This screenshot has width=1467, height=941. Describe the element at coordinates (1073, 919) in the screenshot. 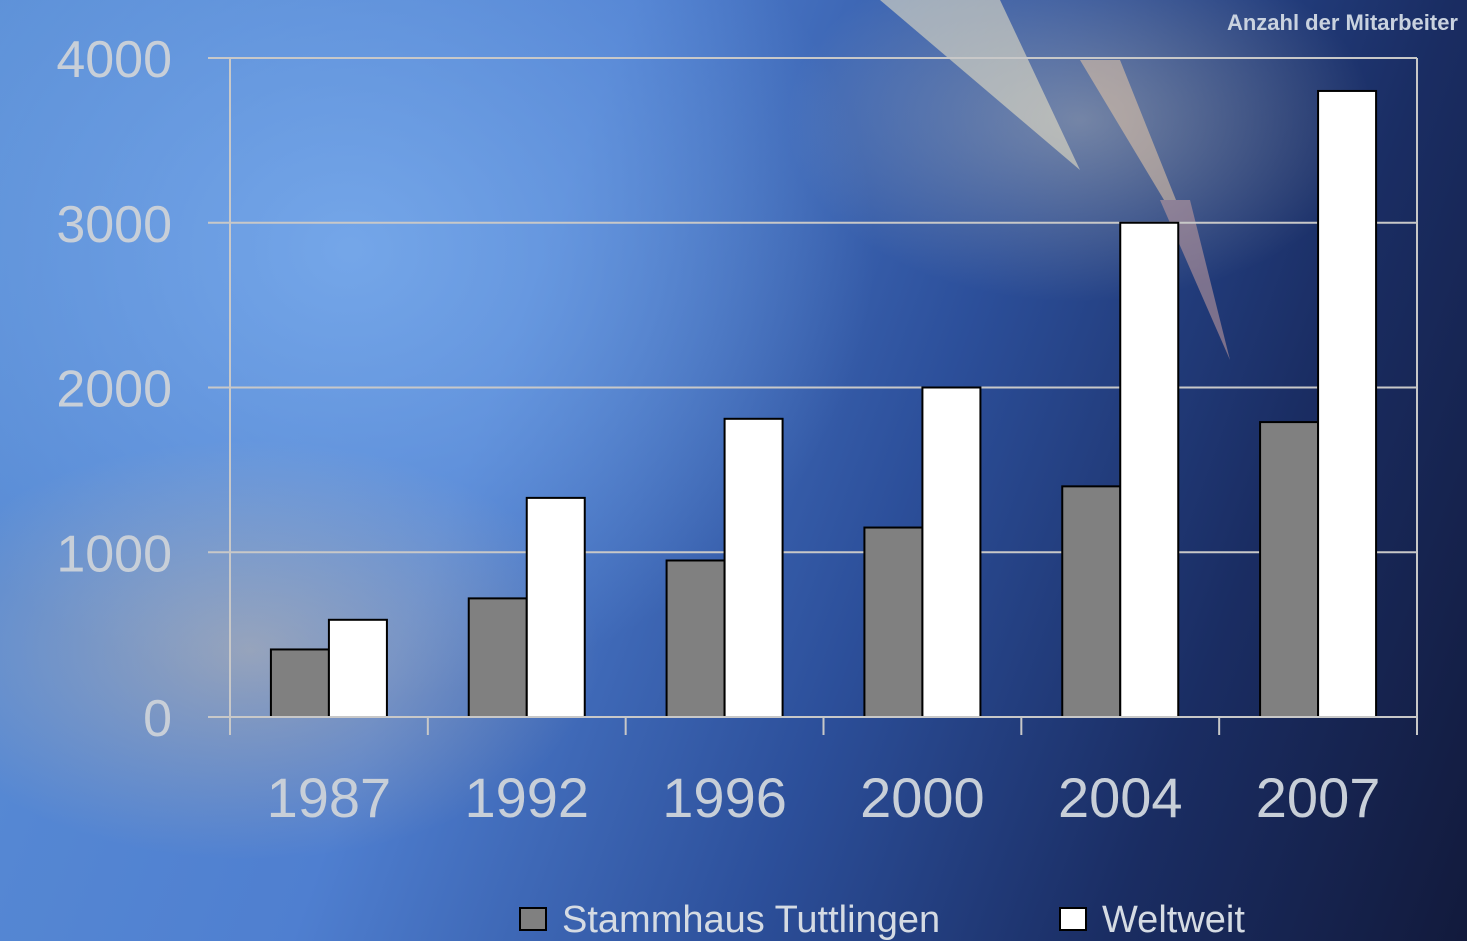

I see `legend-swatch-weltweit` at that location.